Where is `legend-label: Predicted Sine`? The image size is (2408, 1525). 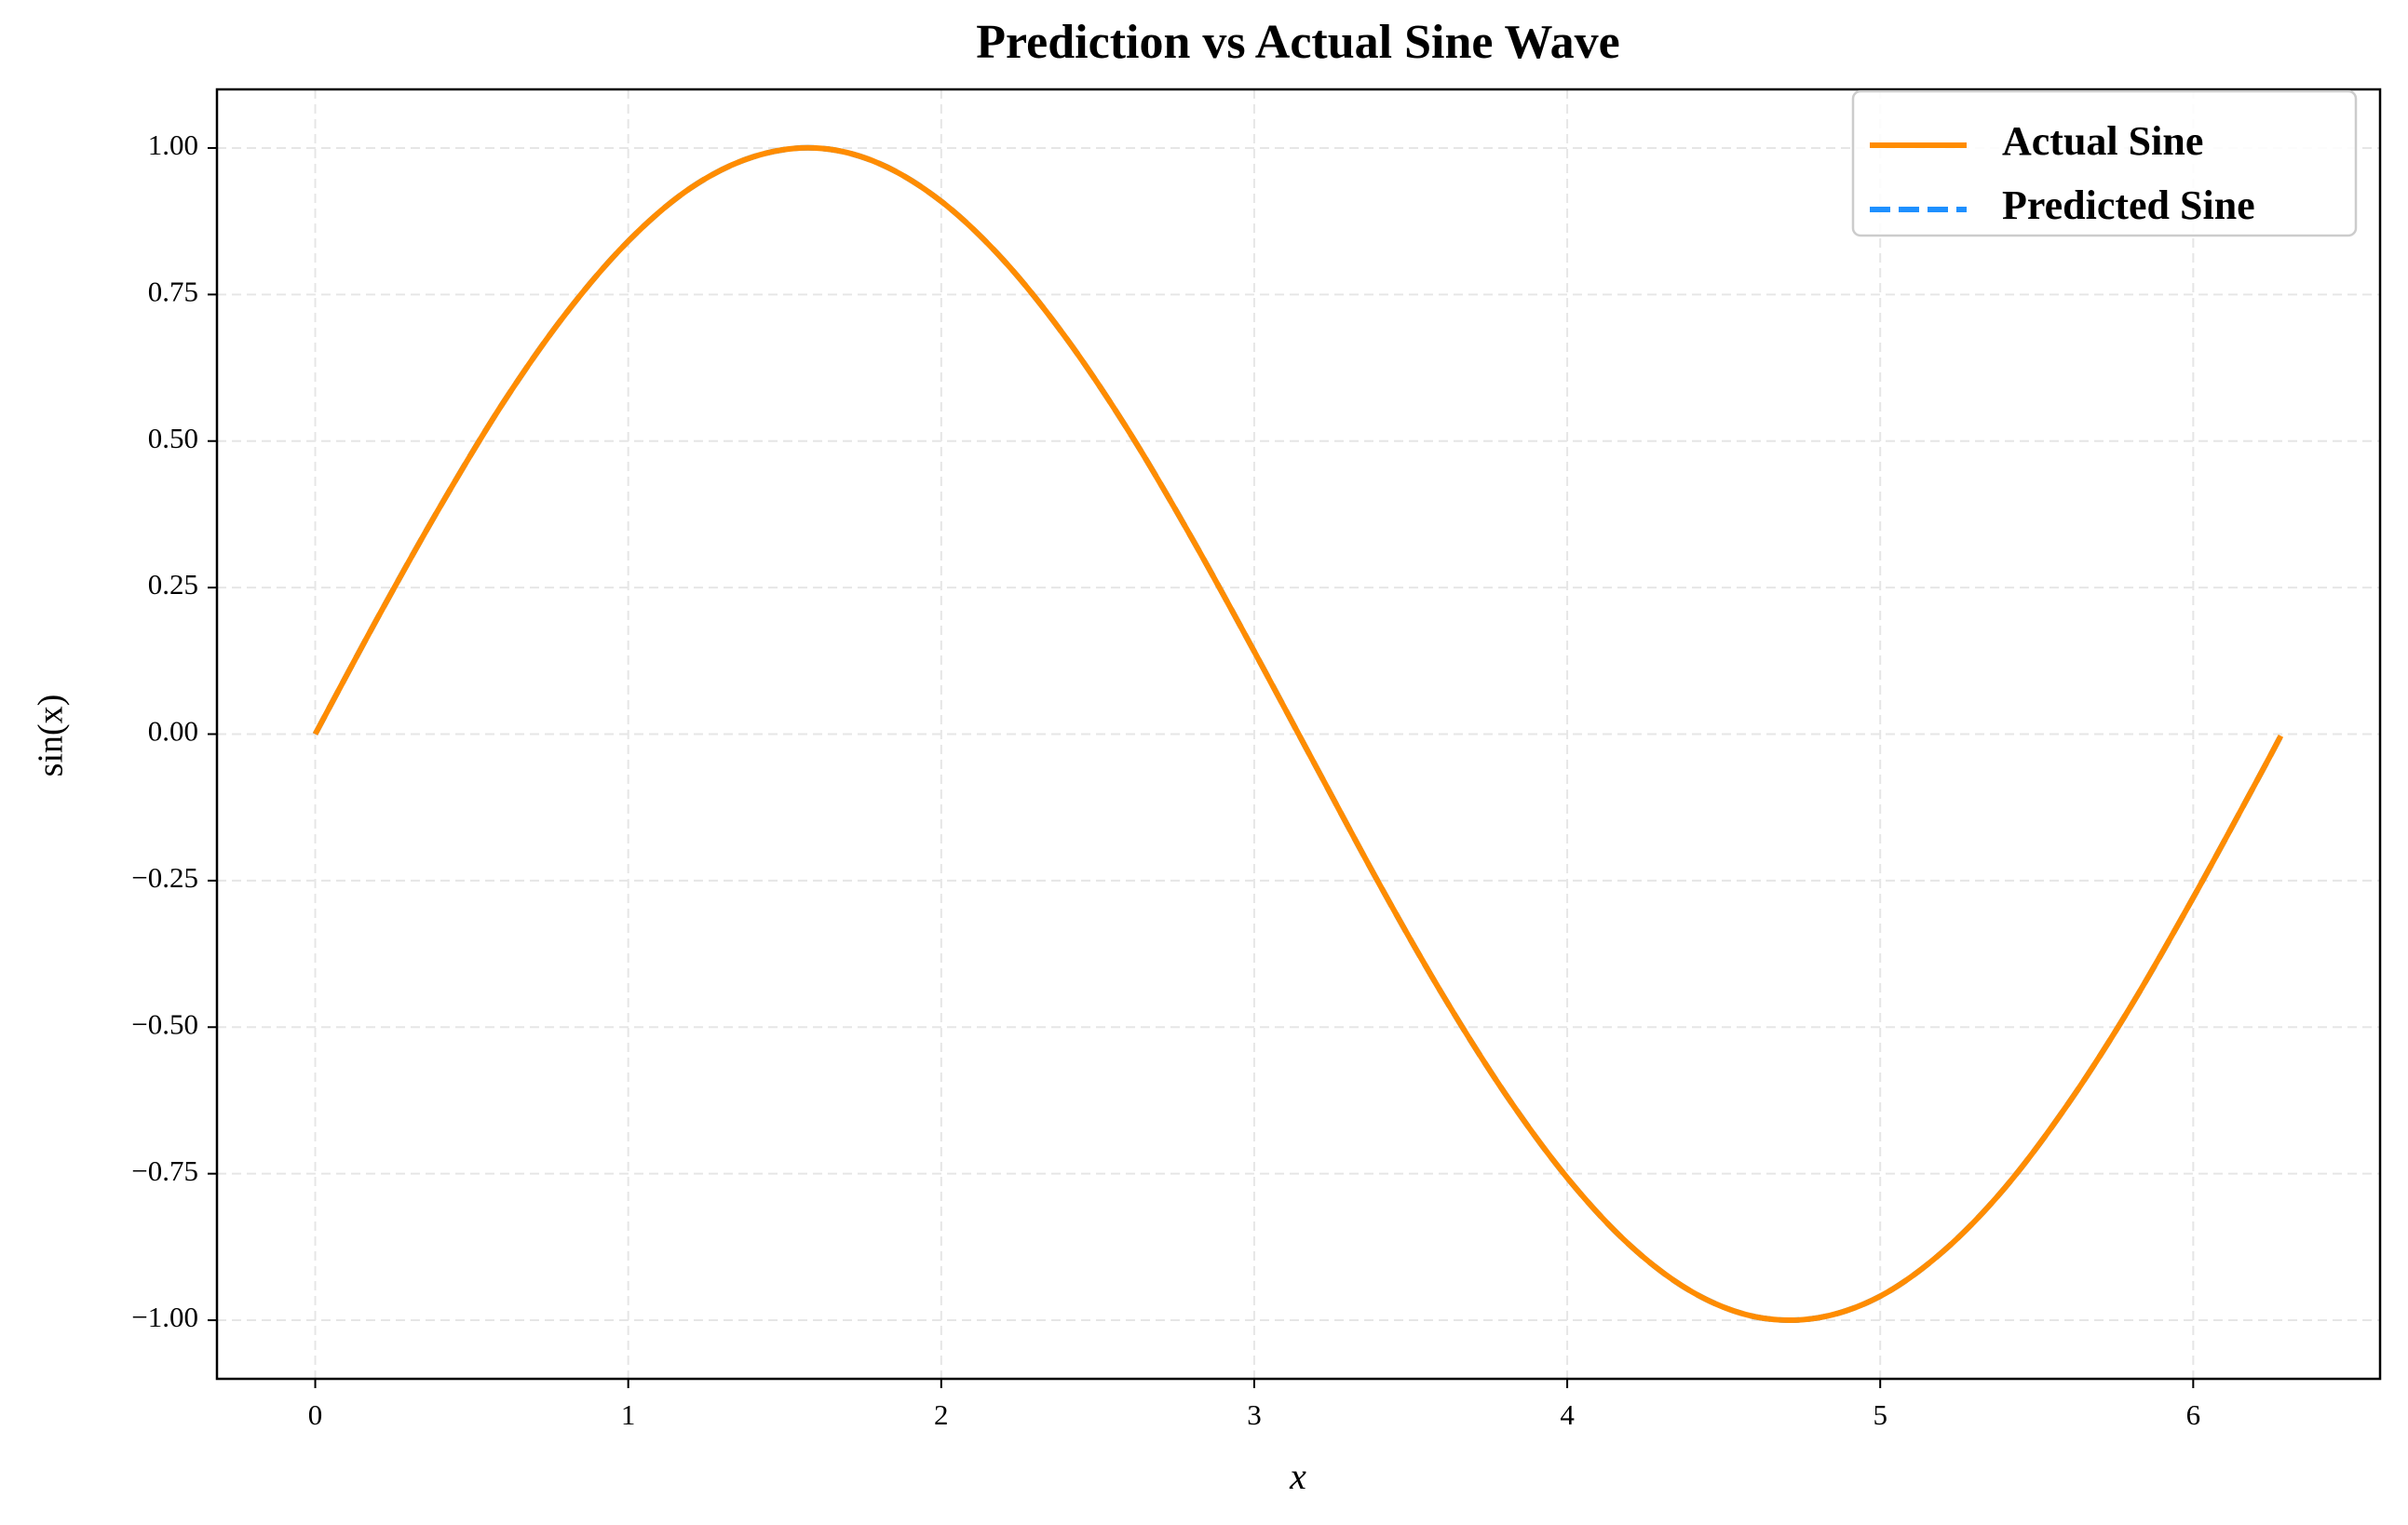
legend-label: Predicted Sine is located at coordinates (2128, 205).